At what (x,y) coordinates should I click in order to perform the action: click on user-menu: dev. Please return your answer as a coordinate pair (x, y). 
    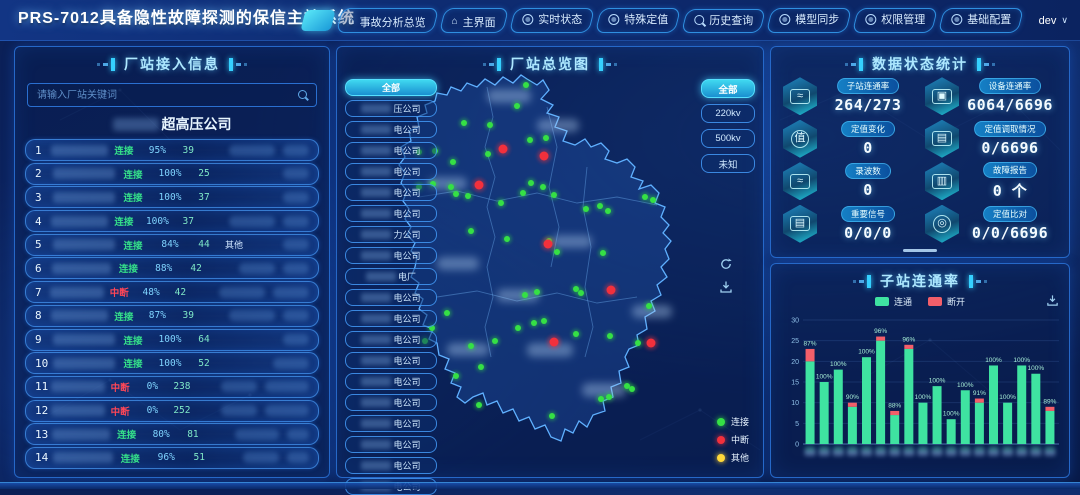
    Looking at the image, I should click on (1053, 21).